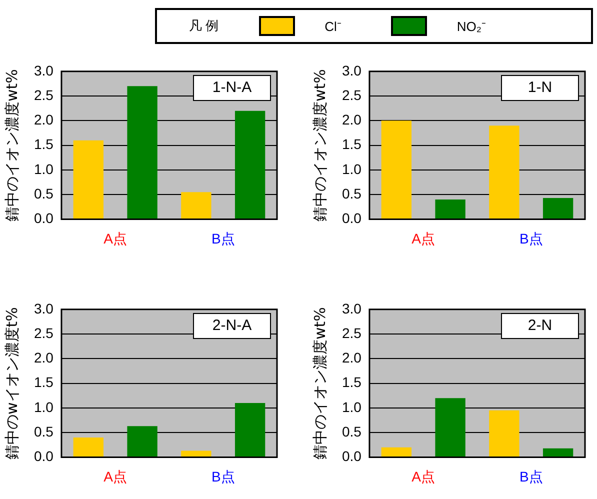 The image size is (597, 499). I want to click on annotation: 1-N, so click(540, 87).